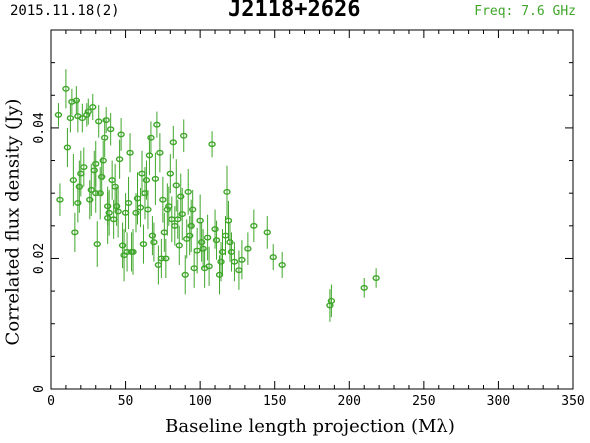 The width and height of the screenshot is (590, 443). I want to click on y-tick-label: 0.02, so click(39, 258).